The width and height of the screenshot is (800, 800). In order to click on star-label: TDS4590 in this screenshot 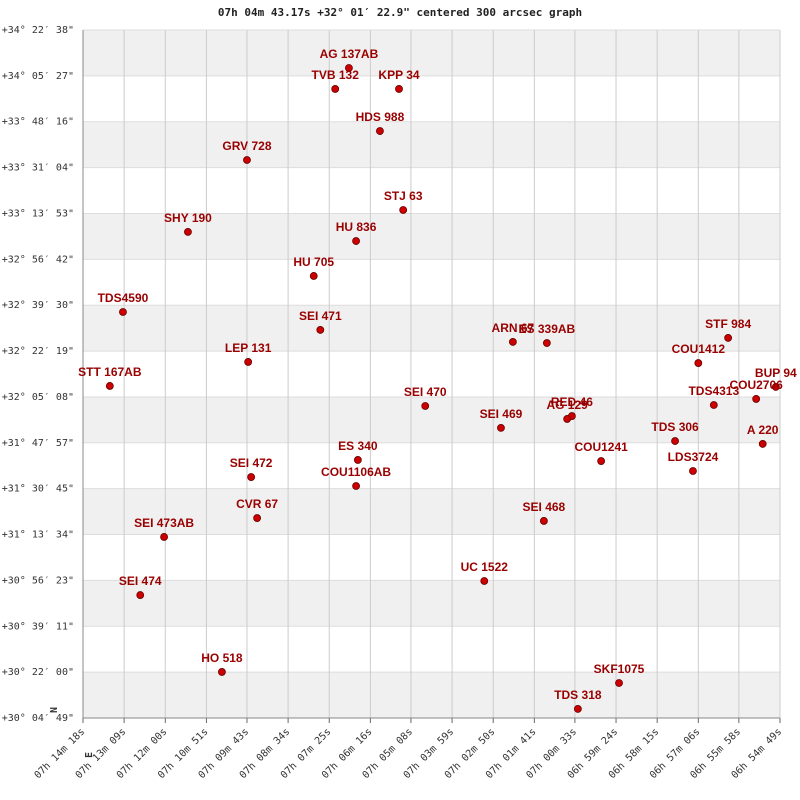, I will do `click(123, 298)`.